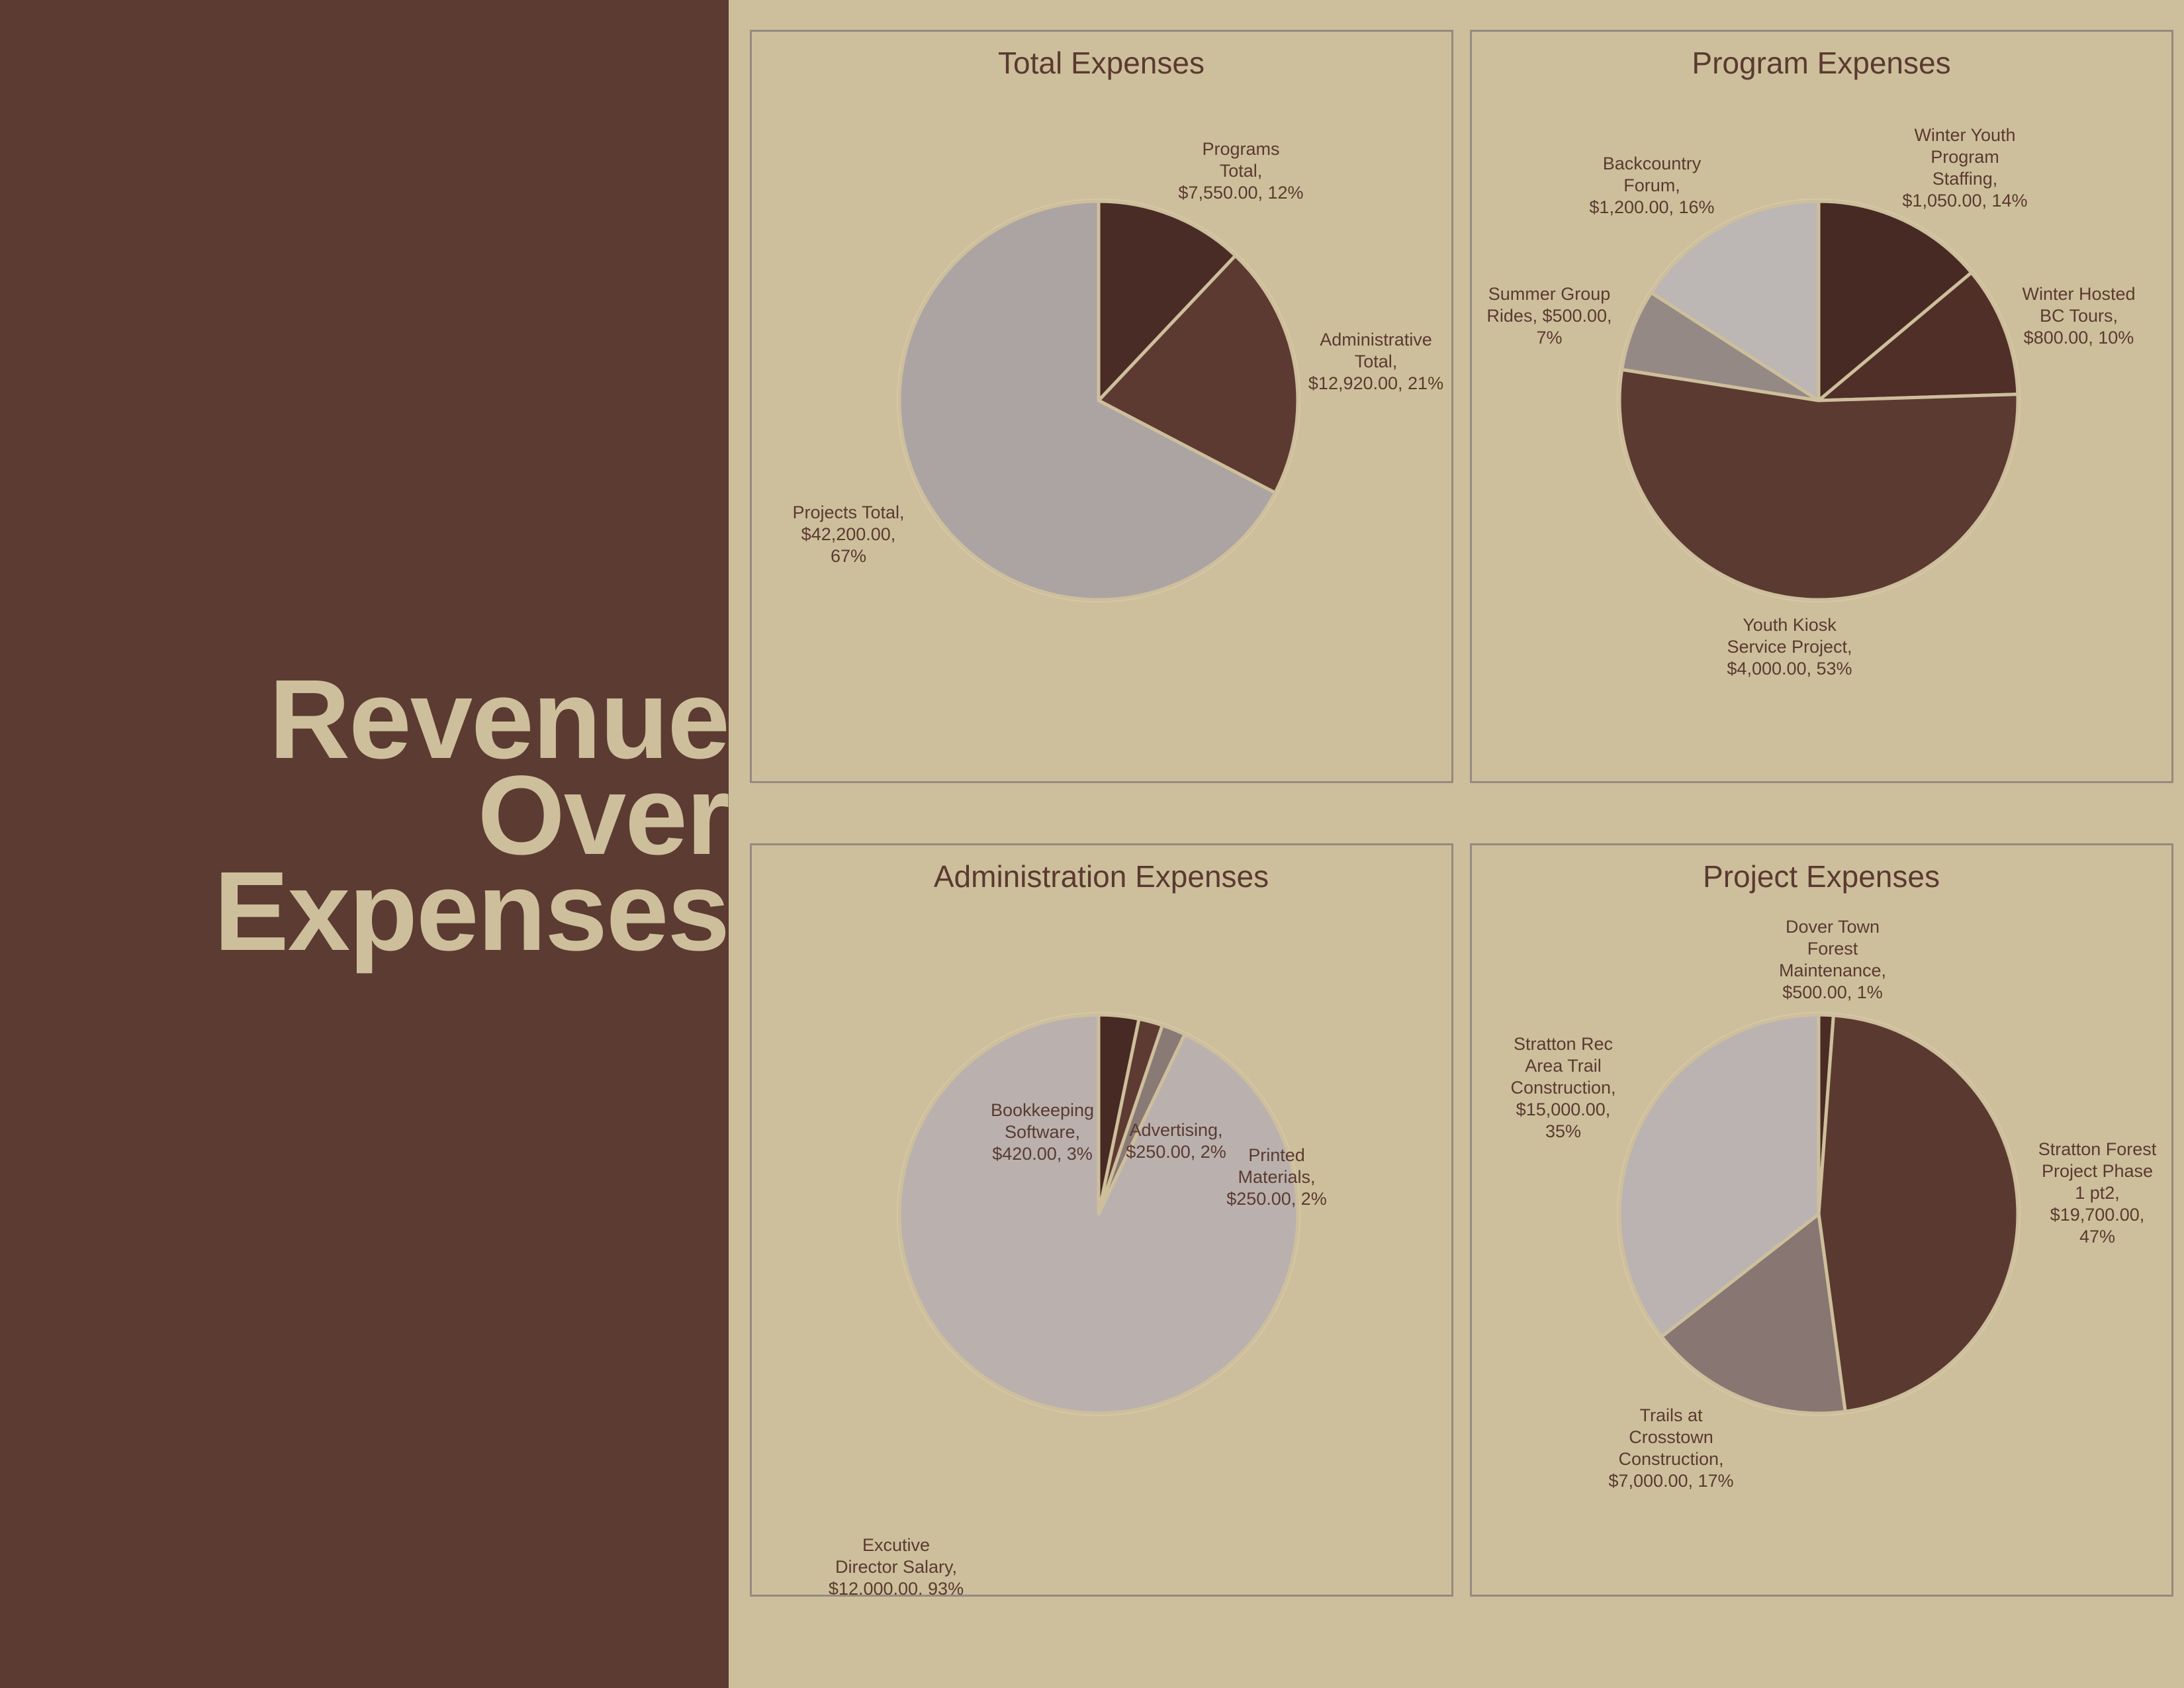 The width and height of the screenshot is (2184, 1688). I want to click on slice-label-summer-group: Summer Group Rides, $500.00, 7%, so click(1549, 316).